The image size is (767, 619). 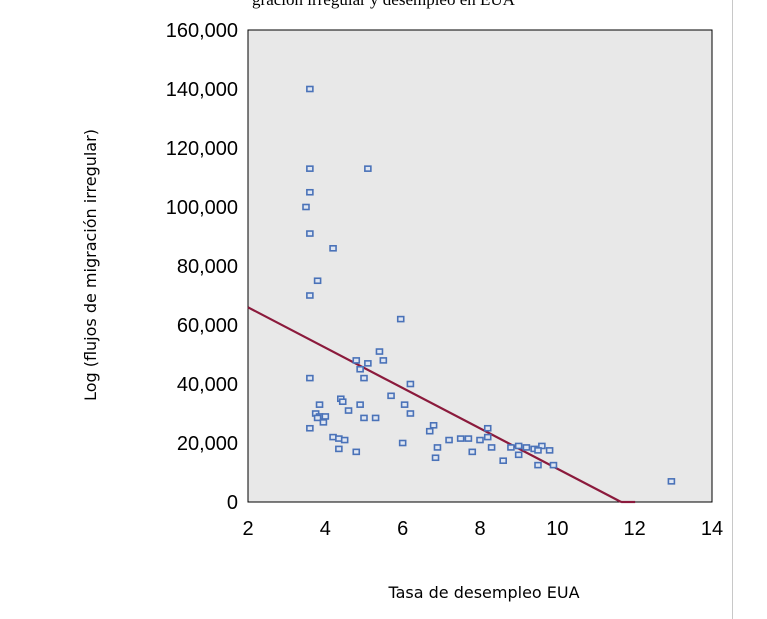 I want to click on y-tick-label: 0, so click(x=232, y=503).